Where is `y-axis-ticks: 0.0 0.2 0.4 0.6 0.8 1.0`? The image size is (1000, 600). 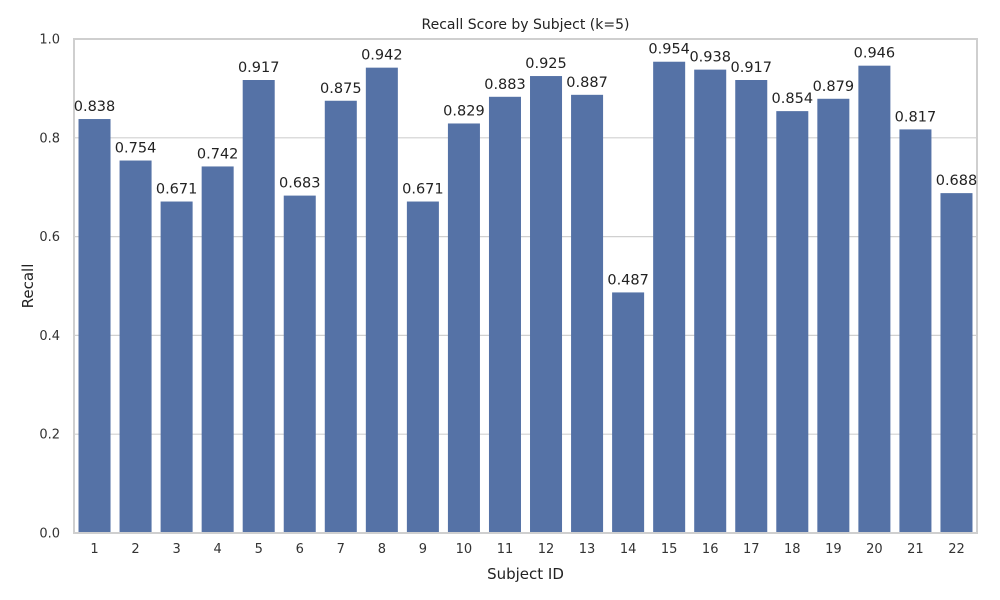
y-axis-ticks: 0.0 0.2 0.4 0.6 0.8 1.0 is located at coordinates (49, 287).